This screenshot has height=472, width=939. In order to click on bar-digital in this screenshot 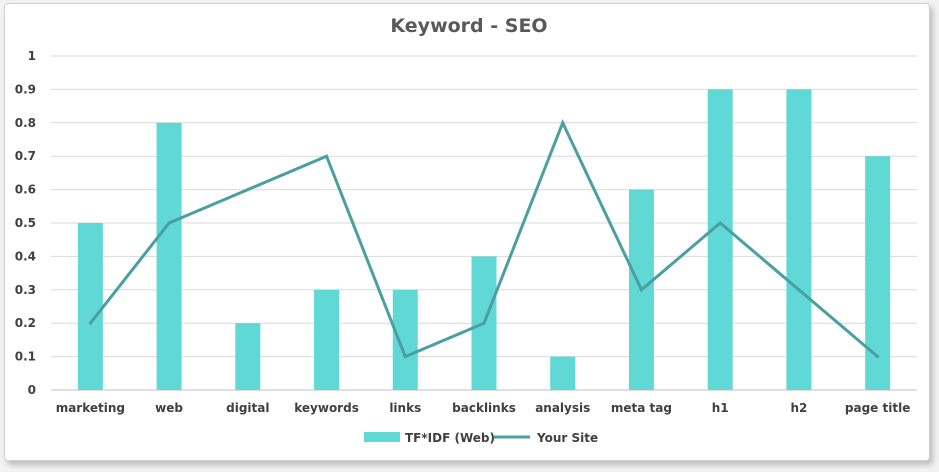, I will do `click(248, 356)`.